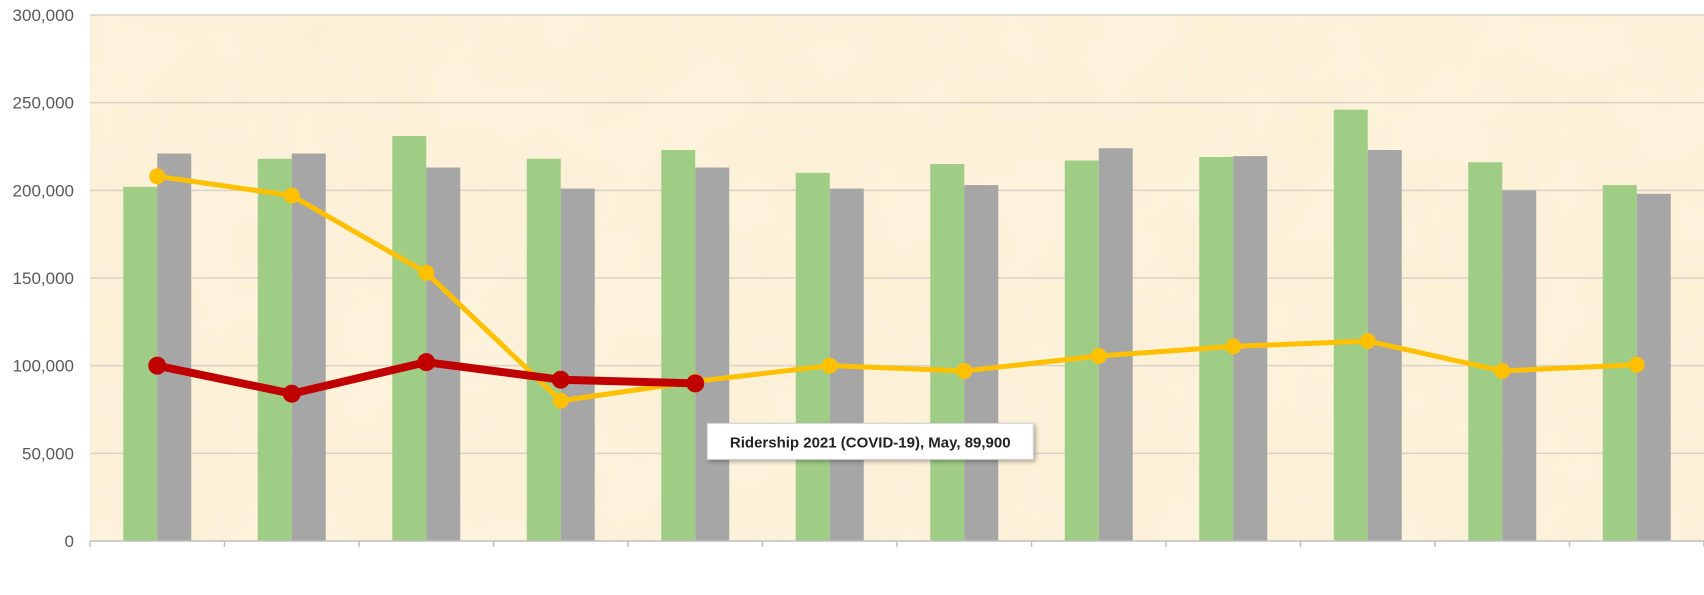  Describe the element at coordinates (48, 453) in the screenshot. I see `y-tick-label: 50,000` at that location.